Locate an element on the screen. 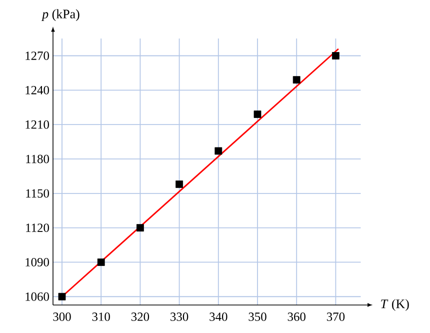 The width and height of the screenshot is (430, 333). x-tick-label: 340 is located at coordinates (219, 316).